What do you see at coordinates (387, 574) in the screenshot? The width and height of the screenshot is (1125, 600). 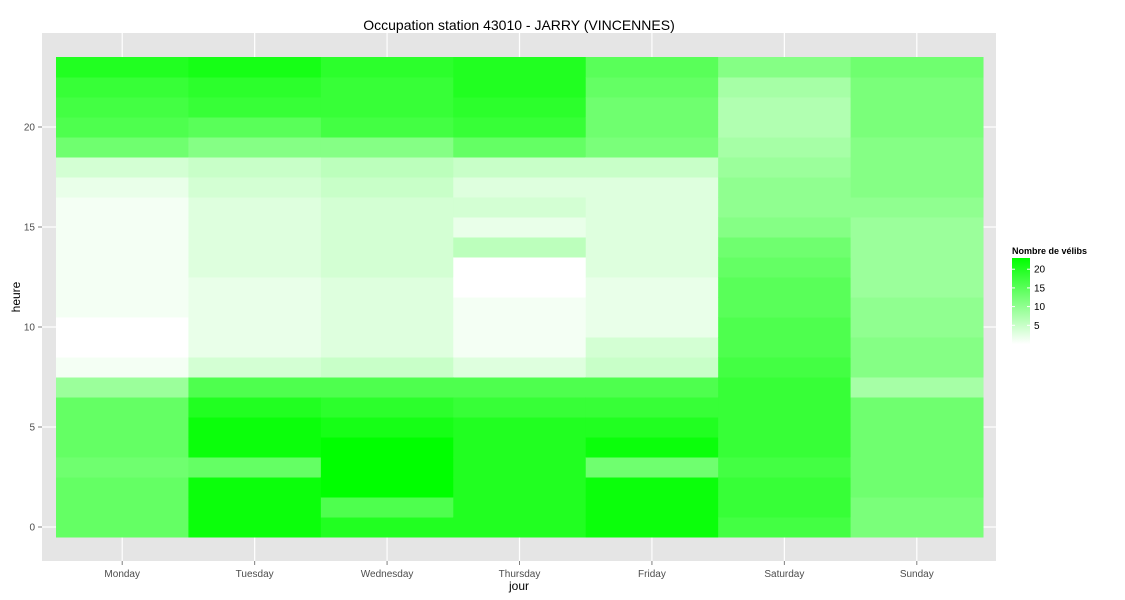 I see `x-tick-label: Wednesday` at bounding box center [387, 574].